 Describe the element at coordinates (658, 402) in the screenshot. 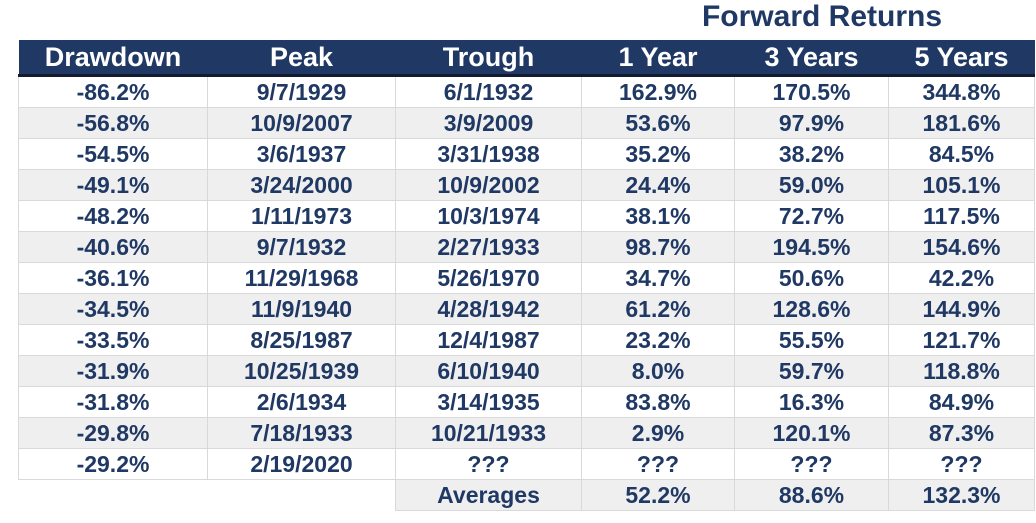

I see `return-1y-cell: 83.8%` at that location.